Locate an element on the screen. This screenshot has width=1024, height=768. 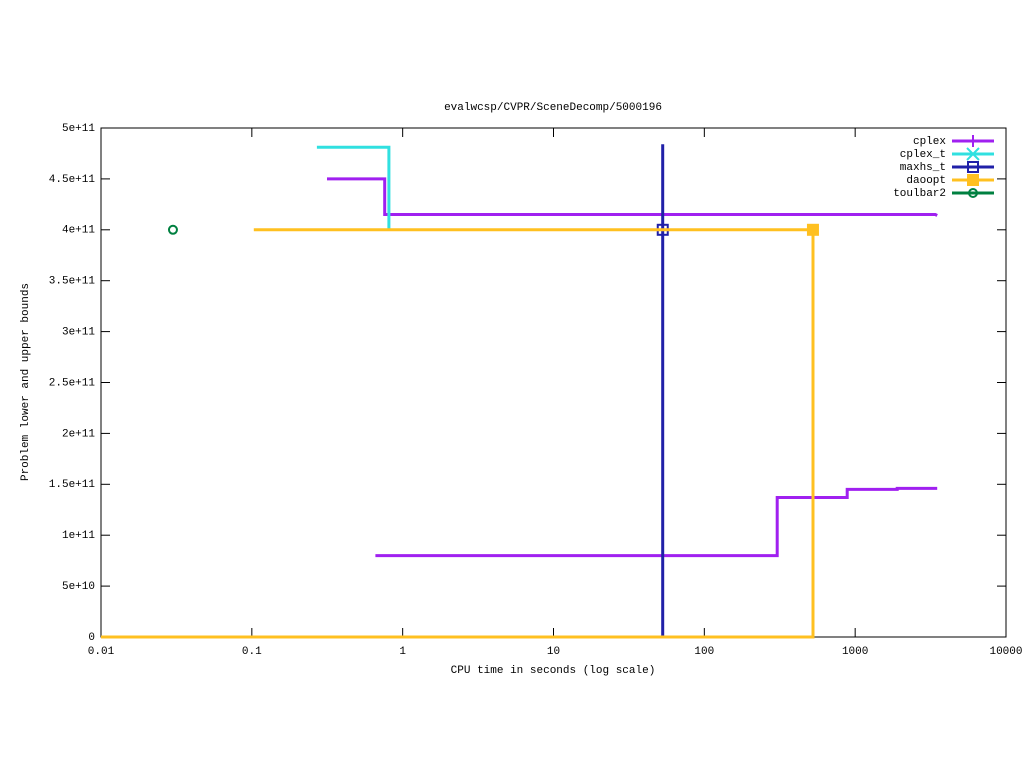
y-tick-label: 2e+11 is located at coordinates (78, 434).